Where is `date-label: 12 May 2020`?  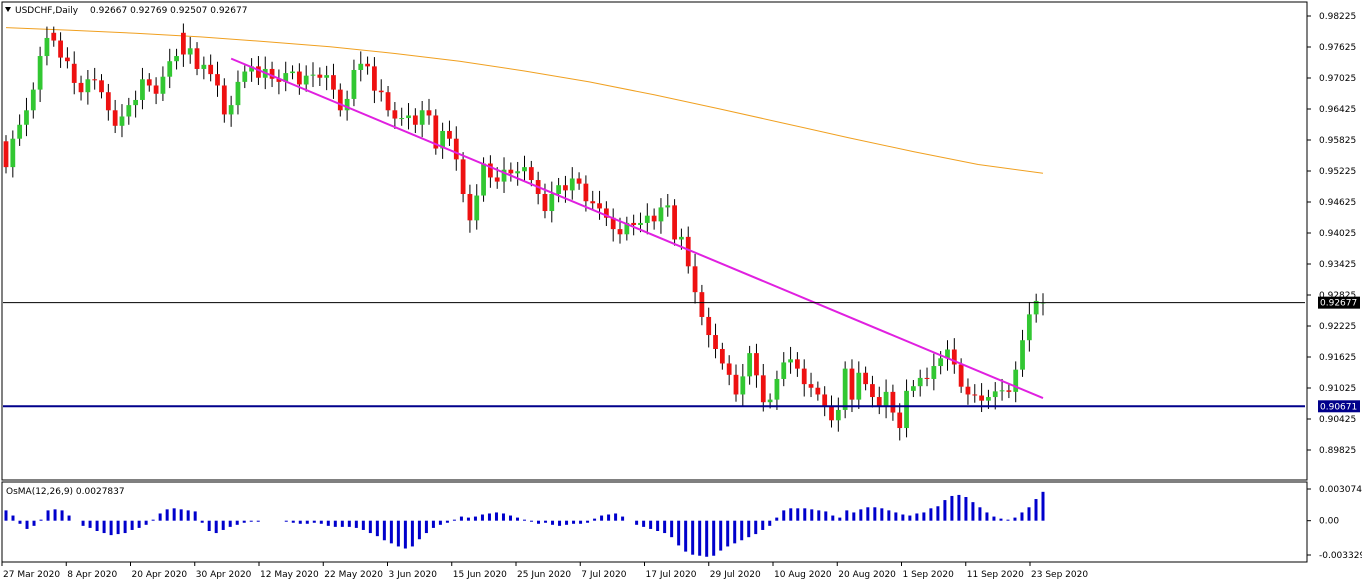
date-label: 12 May 2020 is located at coordinates (289, 575).